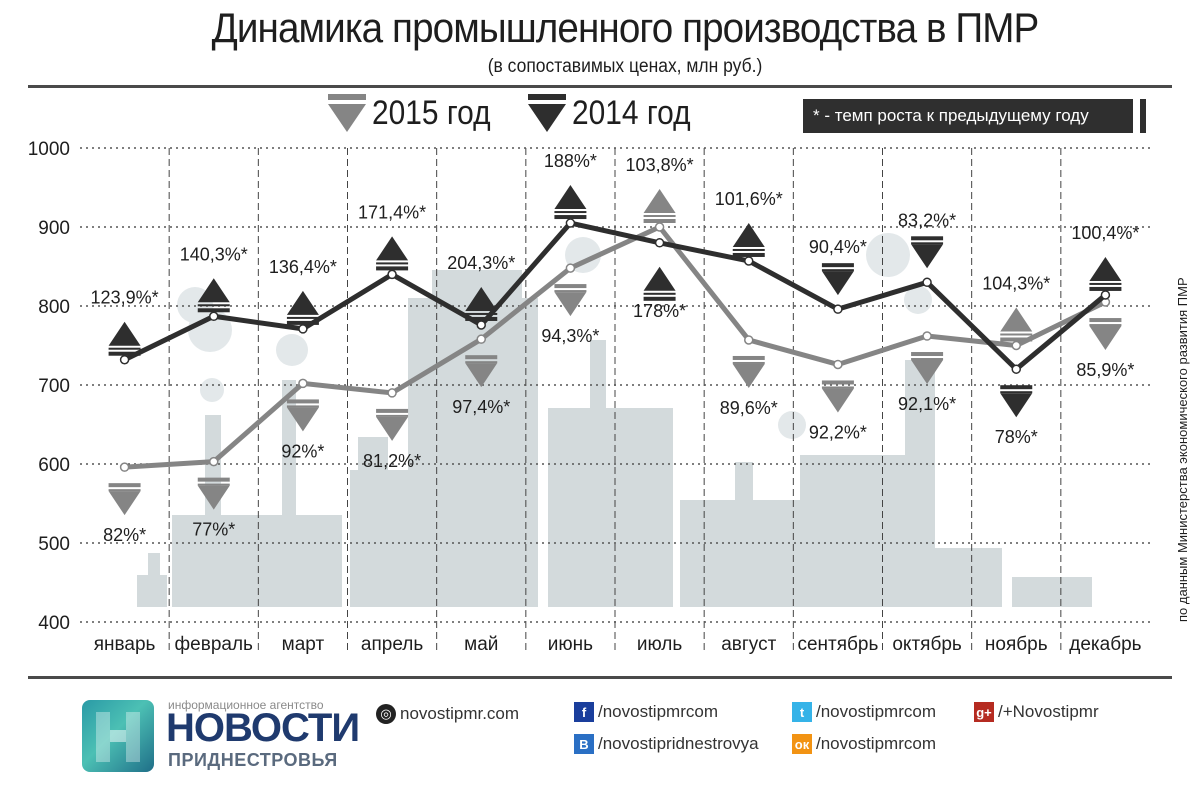 Image resolution: width=1200 pixels, height=800 pixels. I want to click on growth-marker-2015: 92,2%*, so click(838, 411).